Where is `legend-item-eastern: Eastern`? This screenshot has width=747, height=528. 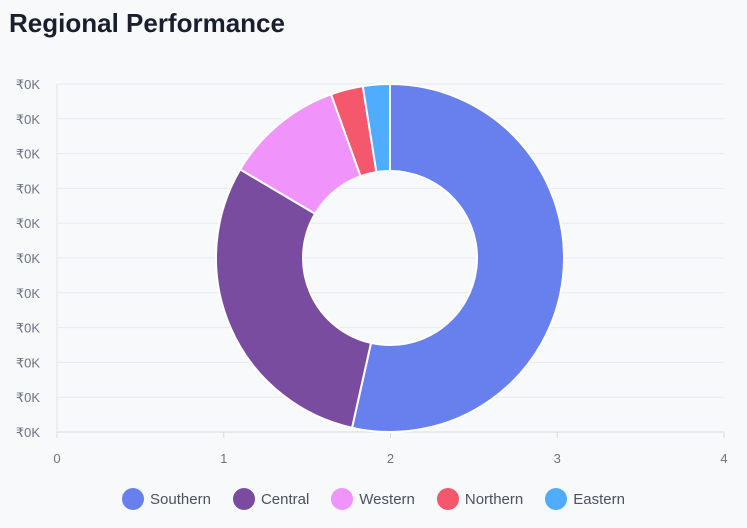 legend-item-eastern: Eastern is located at coordinates (585, 499).